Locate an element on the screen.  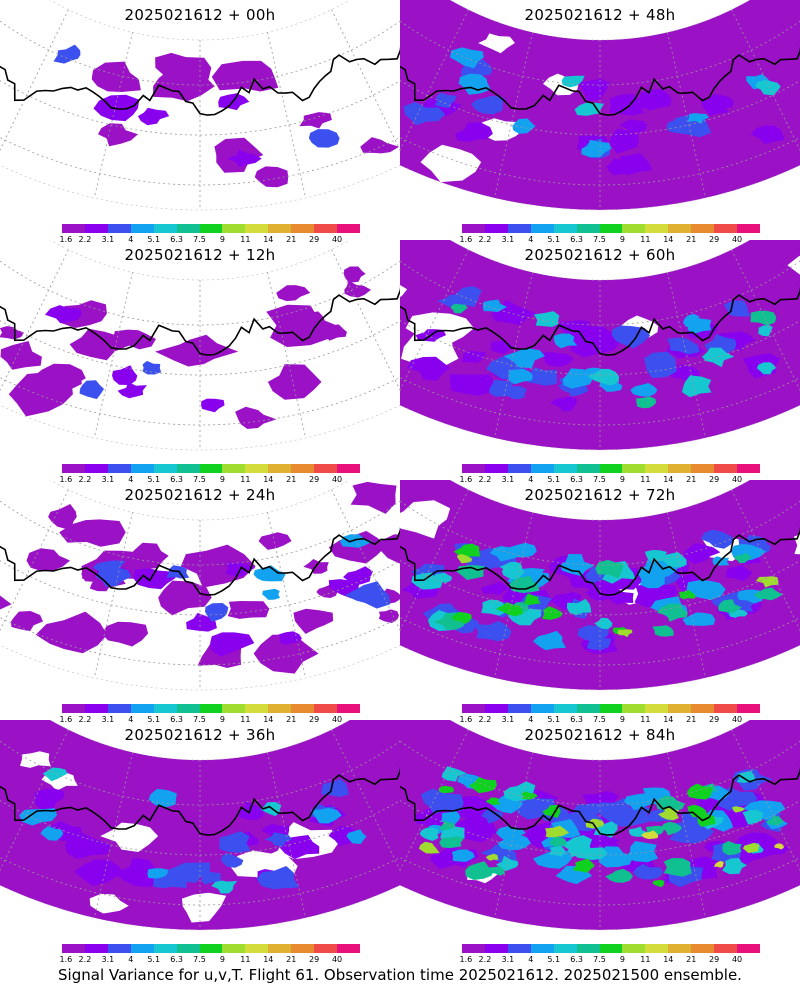
colorbar-tick-label: 4 is located at coordinates (531, 239).